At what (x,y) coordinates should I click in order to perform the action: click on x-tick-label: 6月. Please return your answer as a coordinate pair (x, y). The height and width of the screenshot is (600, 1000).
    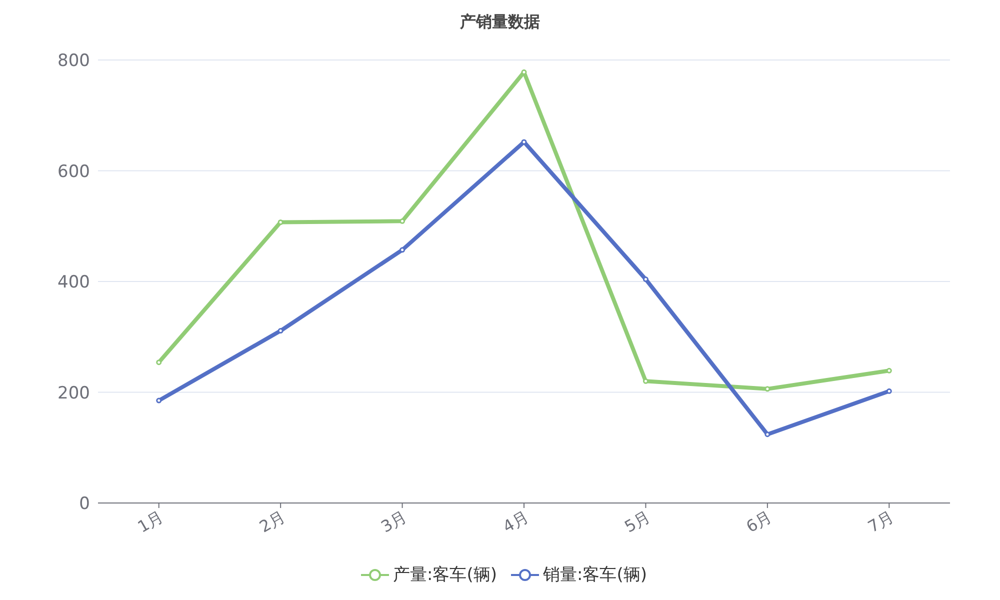
    Looking at the image, I should click on (759, 521).